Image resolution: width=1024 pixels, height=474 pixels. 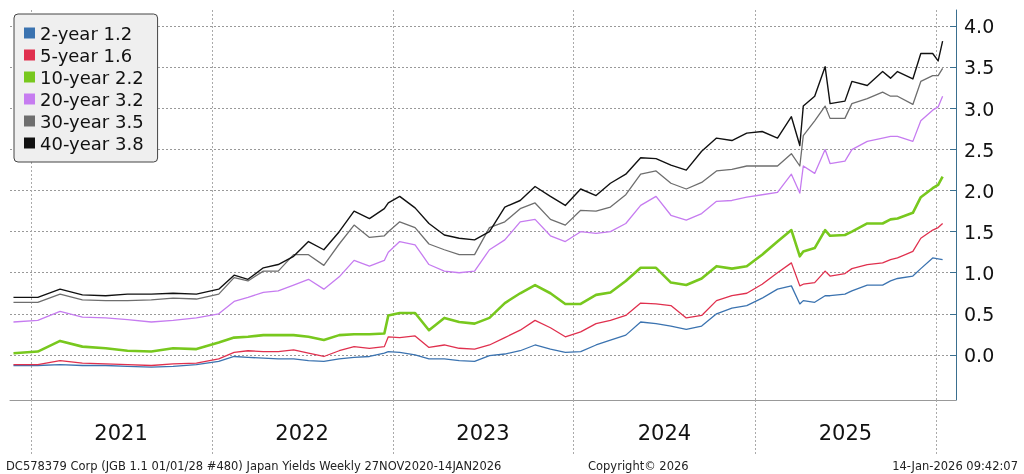 What do you see at coordinates (302, 432) in the screenshot?
I see `x-tick-label: 2022` at bounding box center [302, 432].